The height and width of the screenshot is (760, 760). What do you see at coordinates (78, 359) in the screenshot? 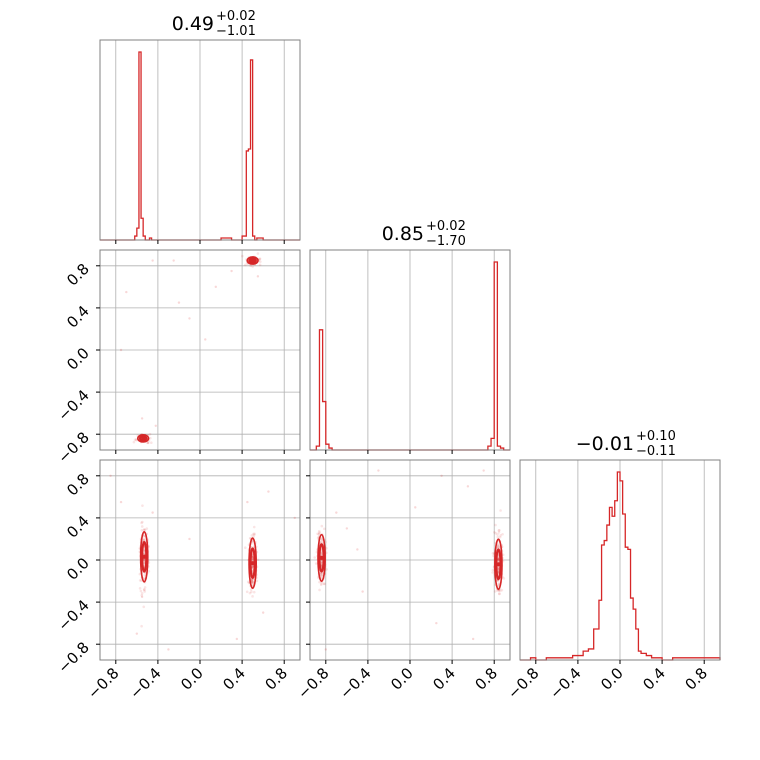
I see `y-tick-label: 0.0` at bounding box center [78, 359].